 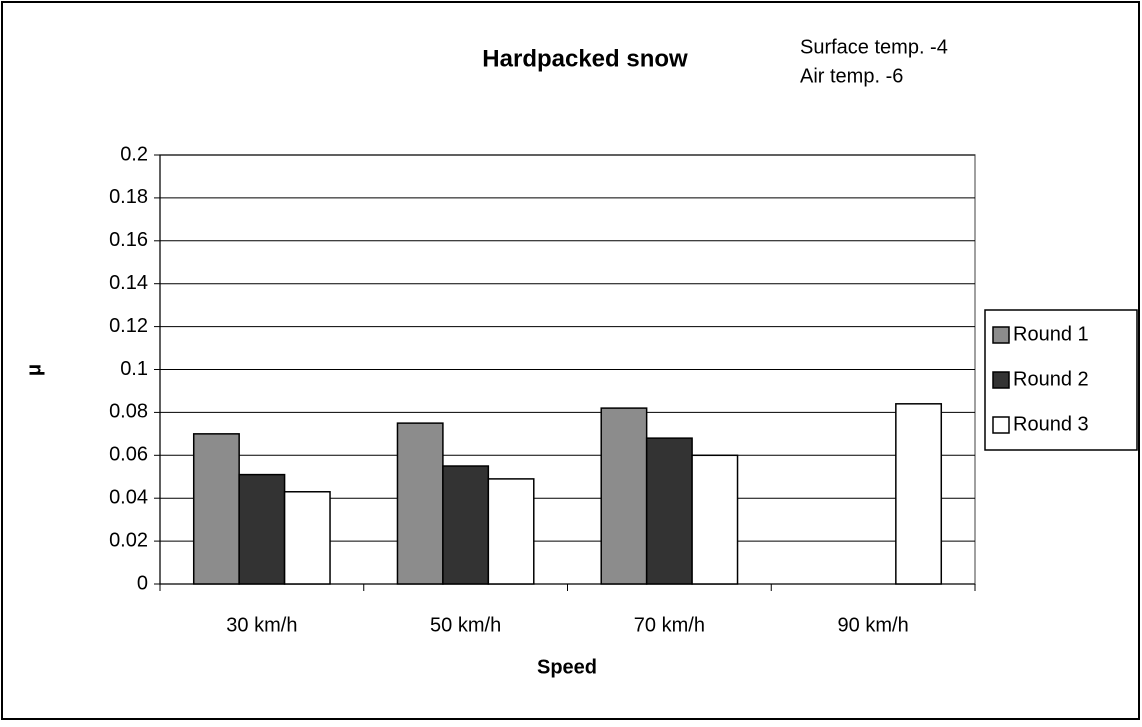 I want to click on y-tick-label: 0, so click(x=142, y=583).